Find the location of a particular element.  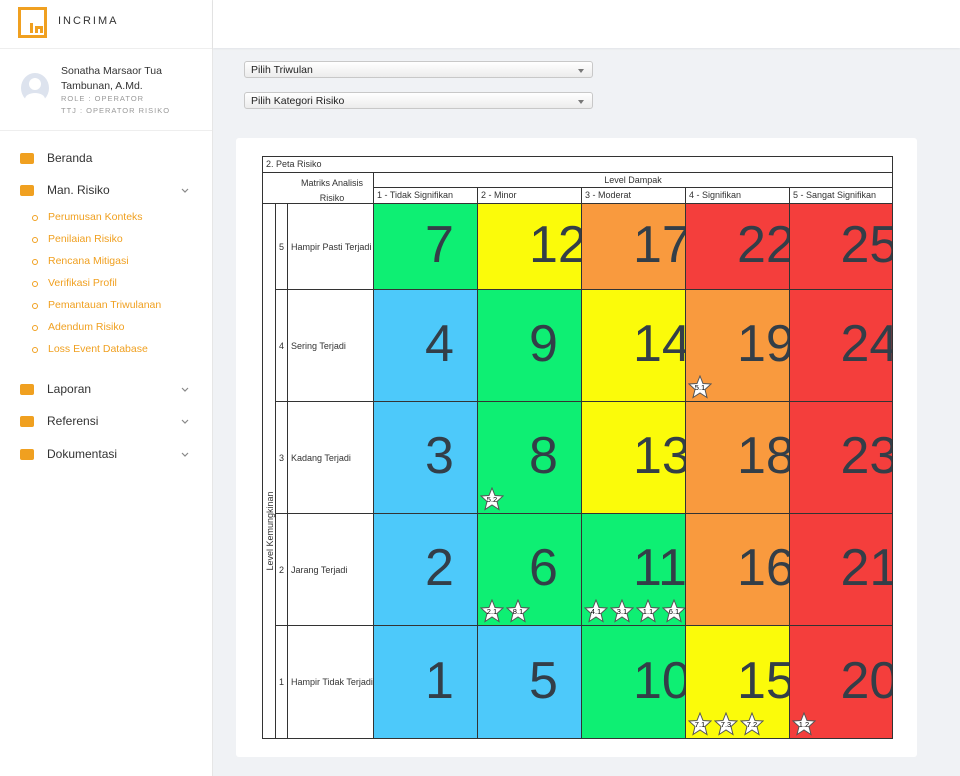

risk-cell: 22 is located at coordinates (737, 246).